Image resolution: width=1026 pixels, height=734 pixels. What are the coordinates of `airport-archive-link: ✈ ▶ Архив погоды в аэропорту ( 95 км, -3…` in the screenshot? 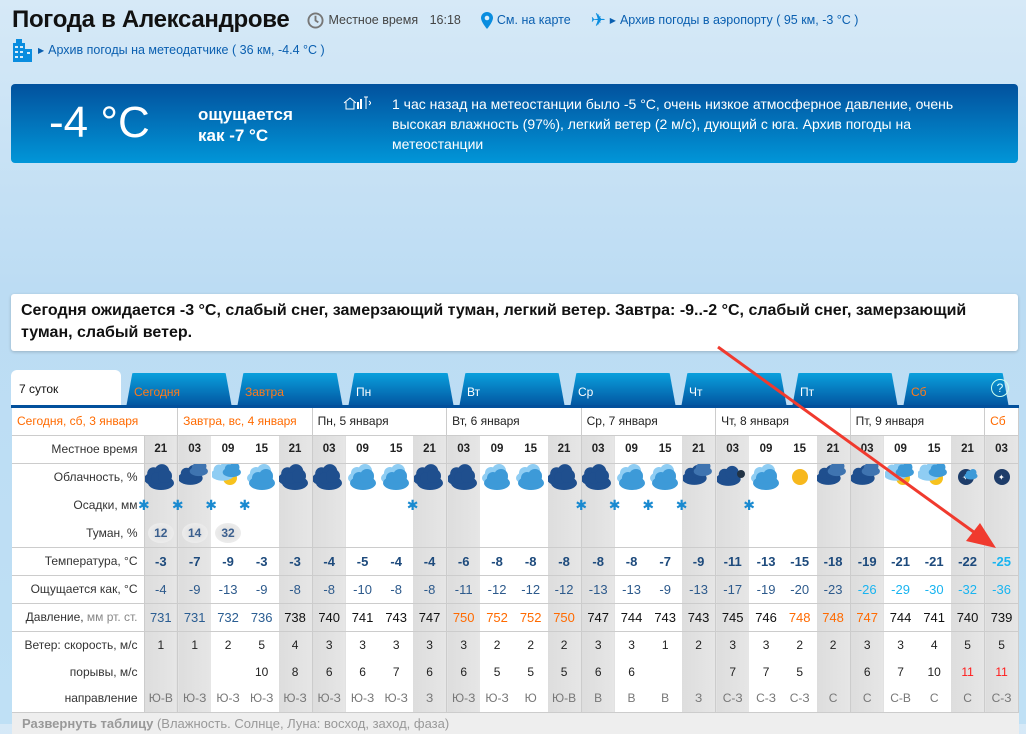 It's located at (725, 20).